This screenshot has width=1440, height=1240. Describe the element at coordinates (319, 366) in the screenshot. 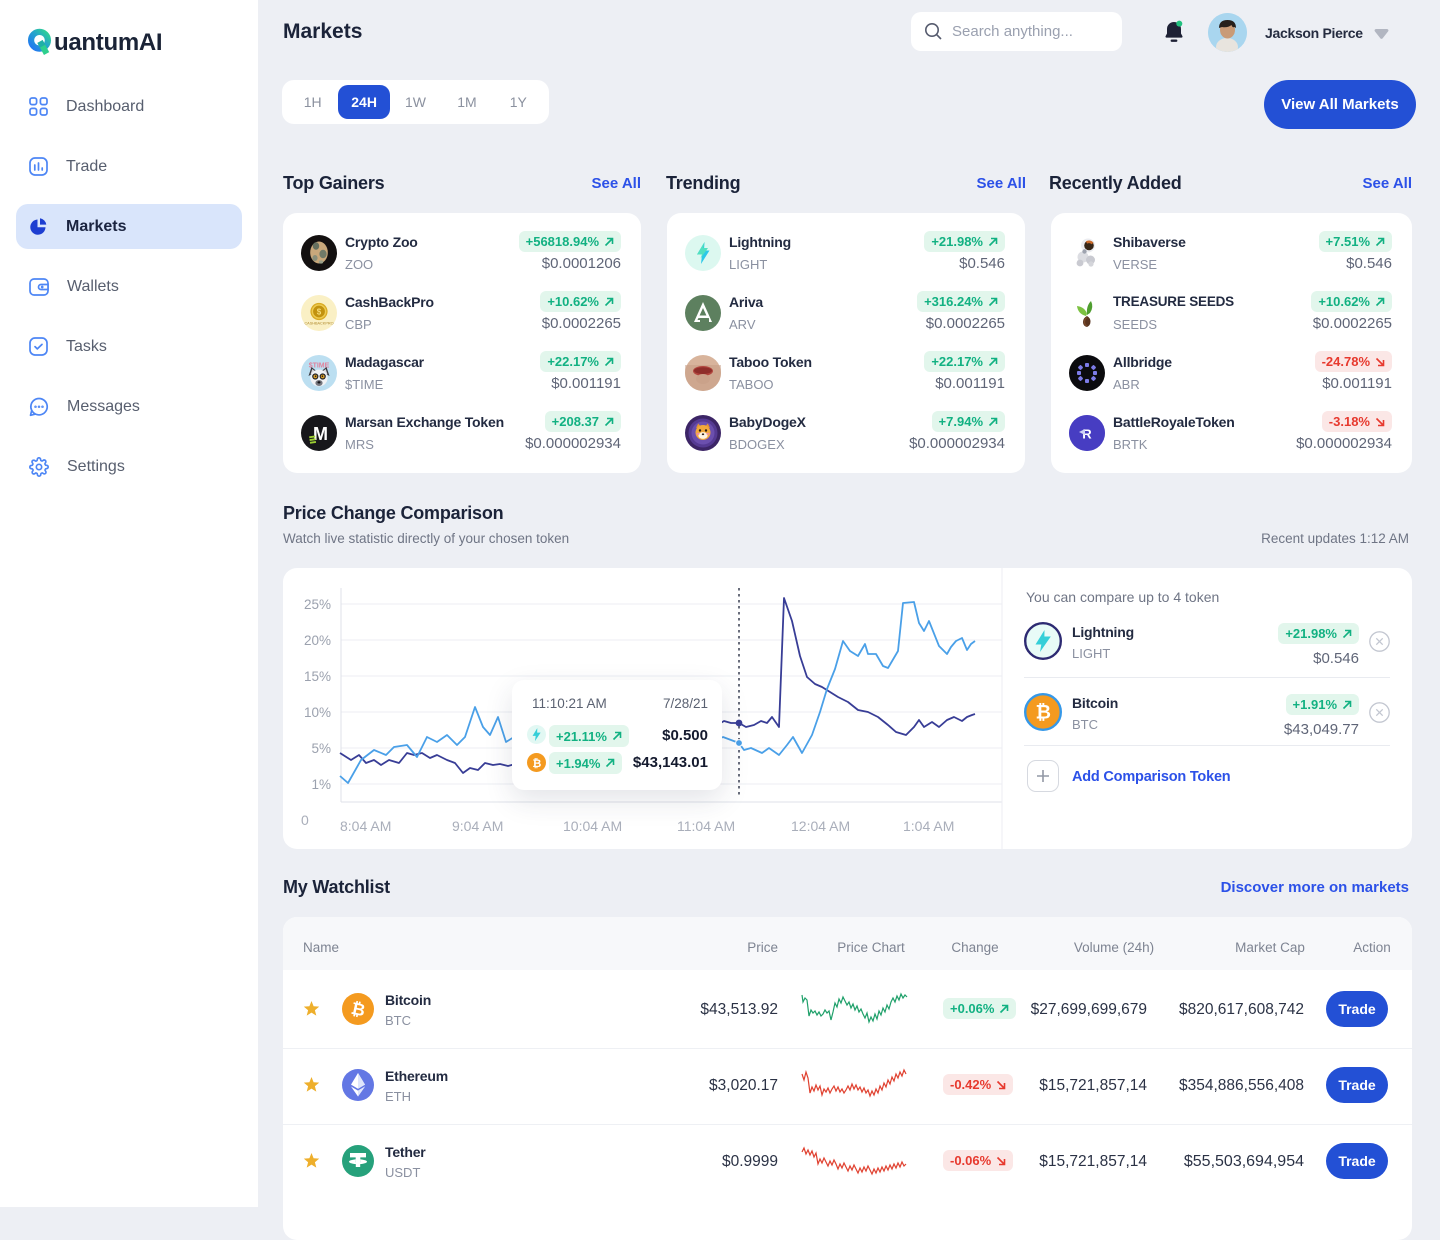

I see `svg-text: $TIME` at that location.